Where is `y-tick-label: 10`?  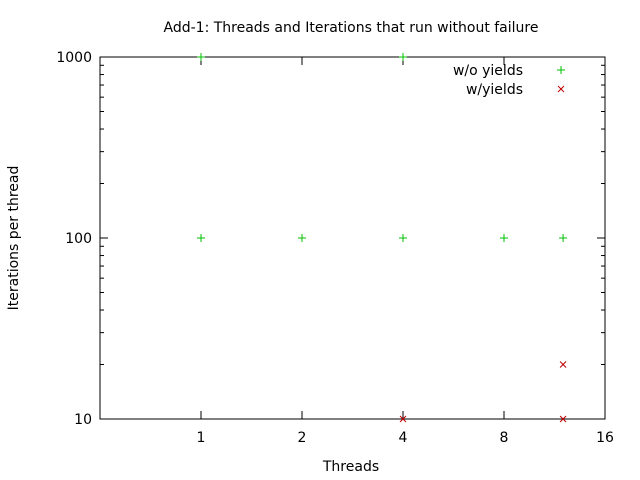 y-tick-label: 10 is located at coordinates (83, 420).